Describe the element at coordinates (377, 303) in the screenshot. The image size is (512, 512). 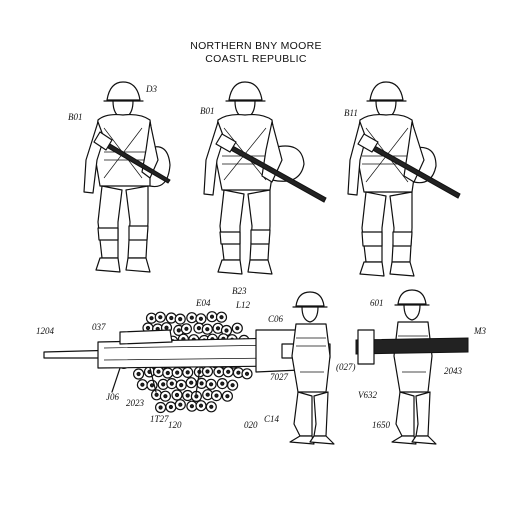
I see `callout-label: 601` at that location.